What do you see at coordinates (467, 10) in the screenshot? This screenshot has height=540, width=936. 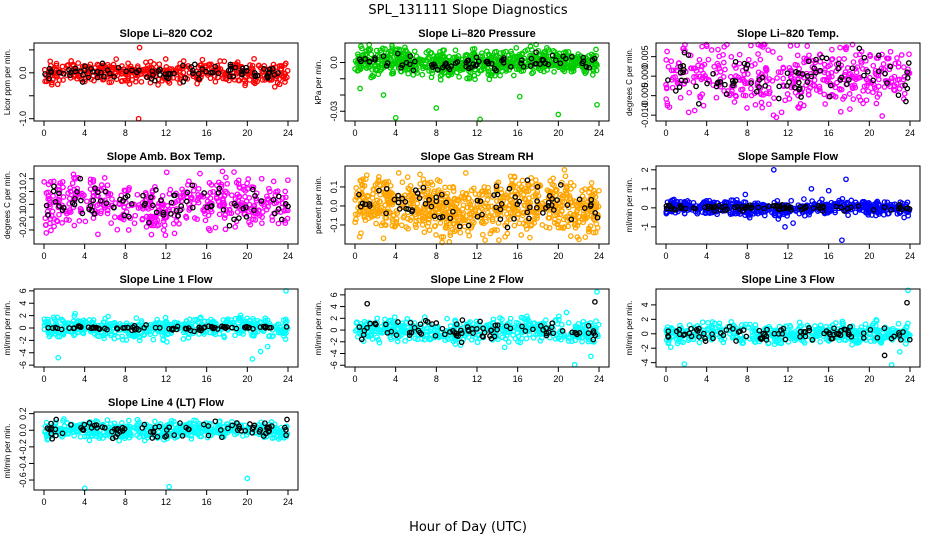 I see `figure-title: SPL_131111 Slope Diagnostics` at bounding box center [467, 10].